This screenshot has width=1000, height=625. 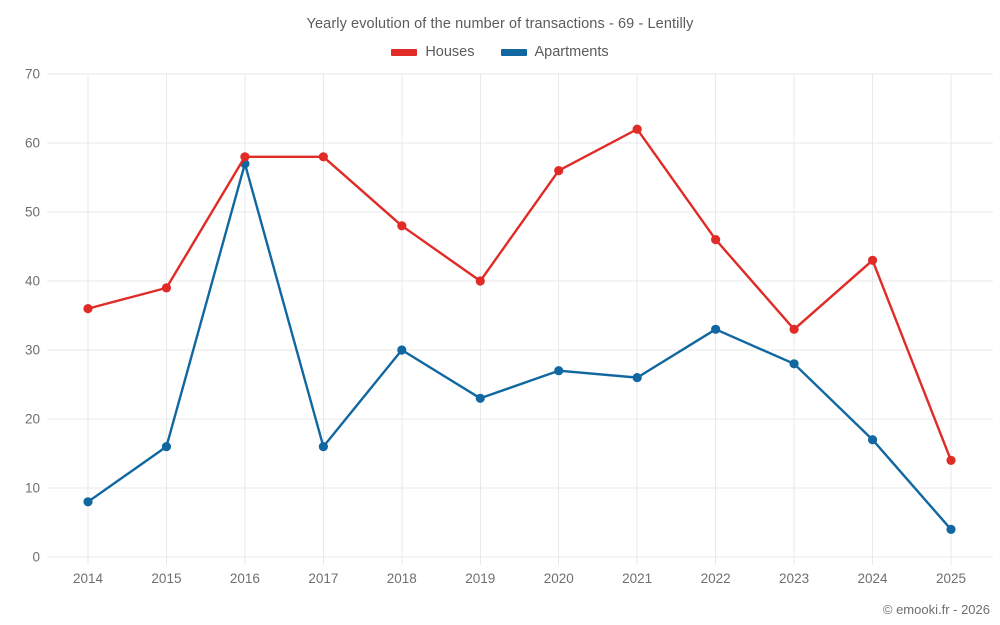 What do you see at coordinates (166, 578) in the screenshot?
I see `x-axis-tick-label: 2015` at bounding box center [166, 578].